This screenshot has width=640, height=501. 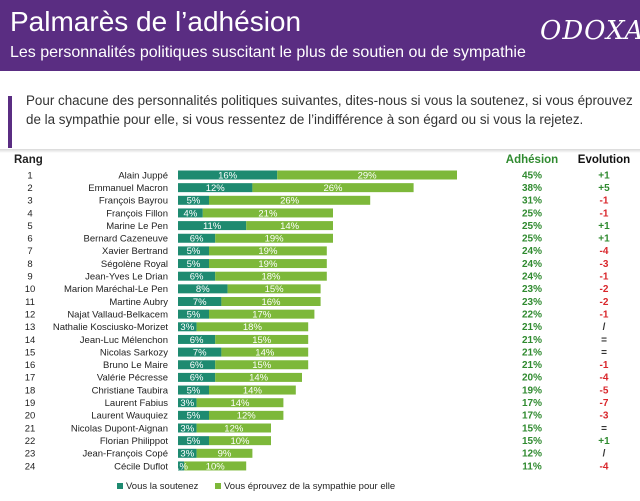 What do you see at coordinates (604, 264) in the screenshot?
I see `evolution-value: -3` at bounding box center [604, 264].